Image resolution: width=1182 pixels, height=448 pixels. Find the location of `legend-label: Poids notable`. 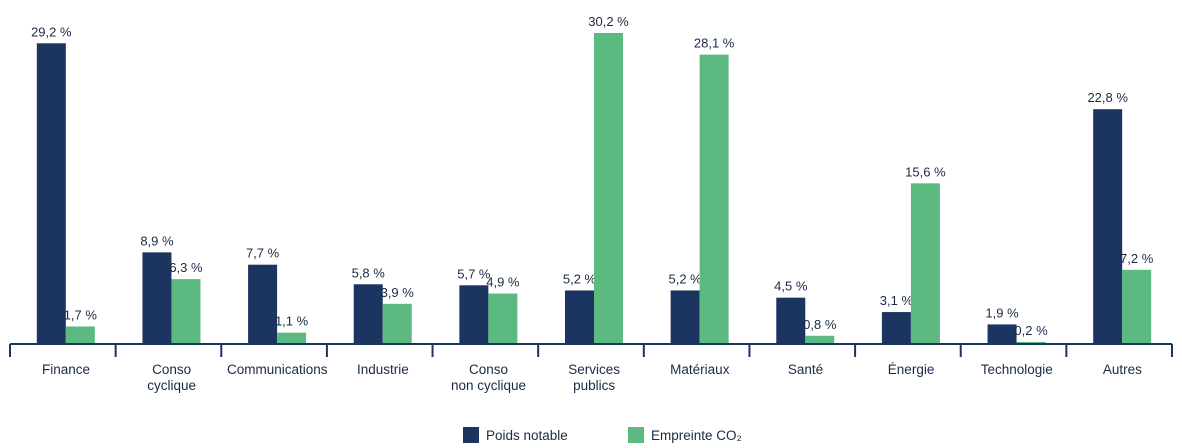

legend-label: Poids notable is located at coordinates (527, 435).